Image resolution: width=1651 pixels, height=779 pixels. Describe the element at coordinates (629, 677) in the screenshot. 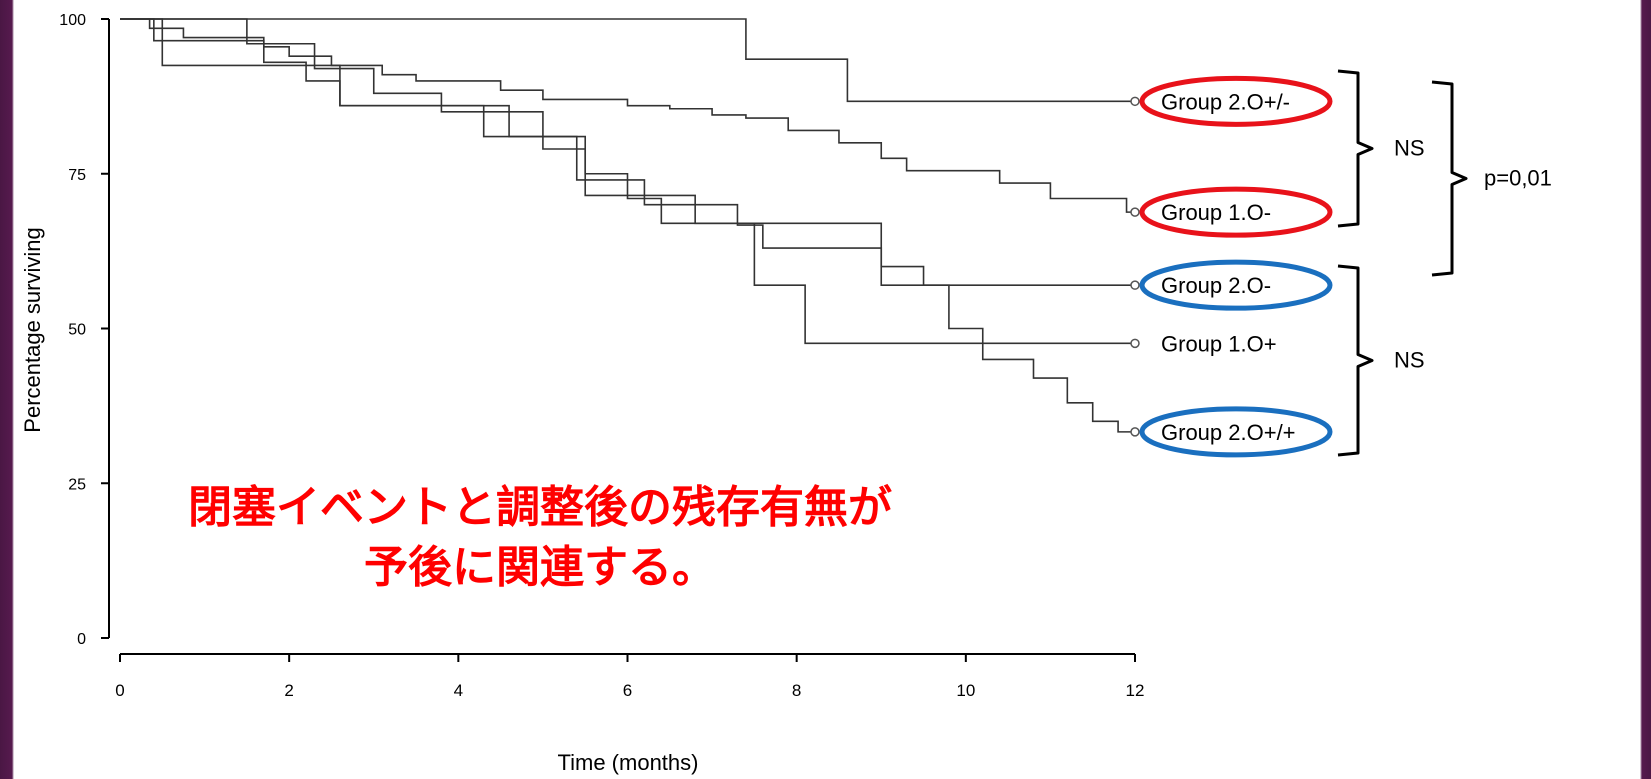

I see `x-ticks: 0 2 4 6 8 10 12` at that location.